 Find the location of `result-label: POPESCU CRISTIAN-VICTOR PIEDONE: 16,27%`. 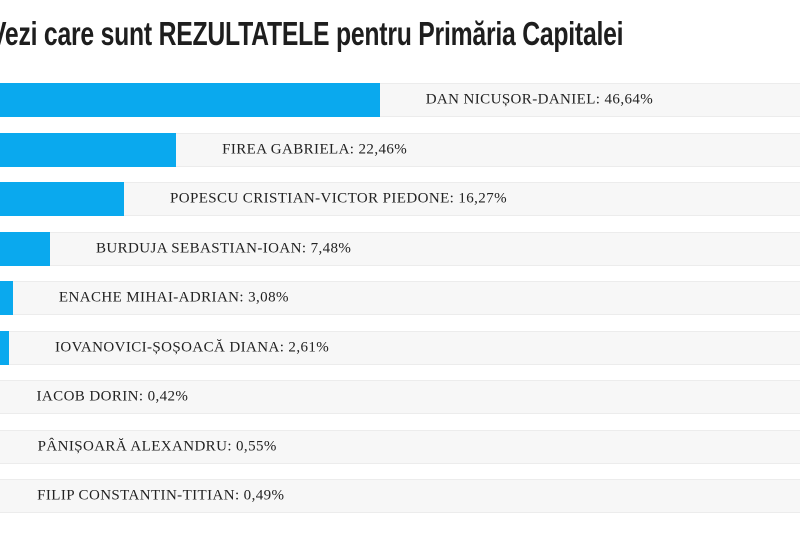

result-label: POPESCU CRISTIAN-VICTOR PIEDONE: 16,27% is located at coordinates (338, 198).